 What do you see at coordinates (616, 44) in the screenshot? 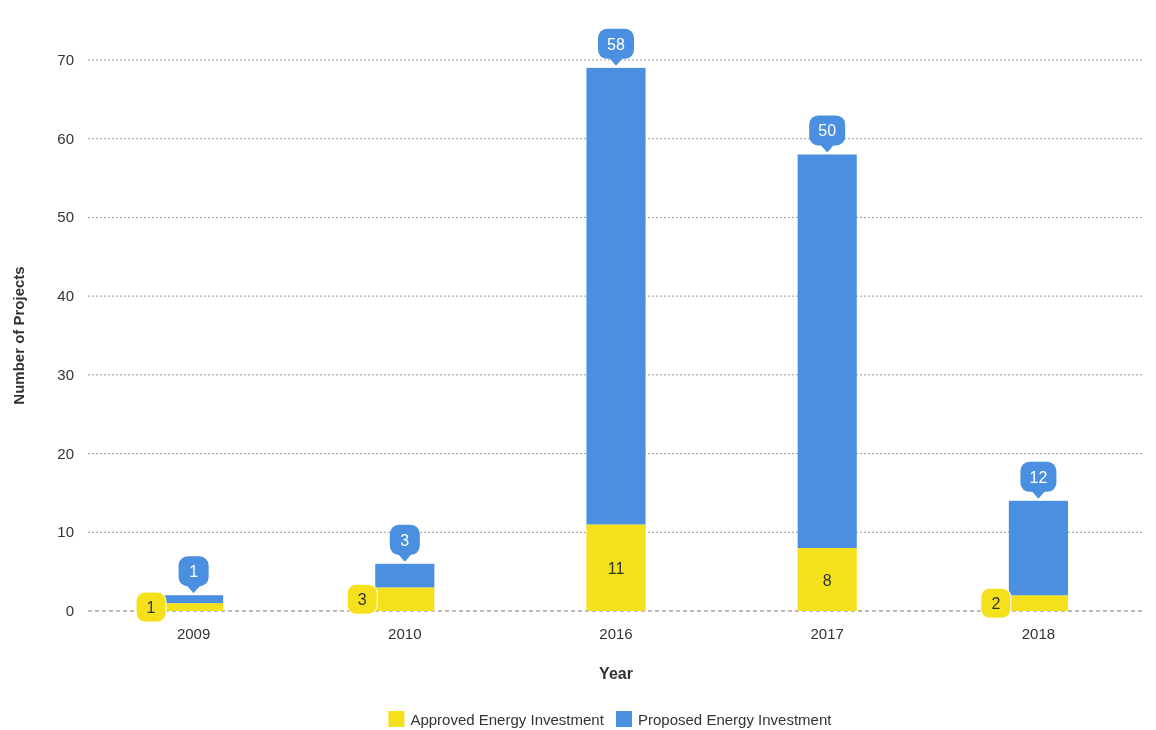
I see `data-label: 58` at bounding box center [616, 44].